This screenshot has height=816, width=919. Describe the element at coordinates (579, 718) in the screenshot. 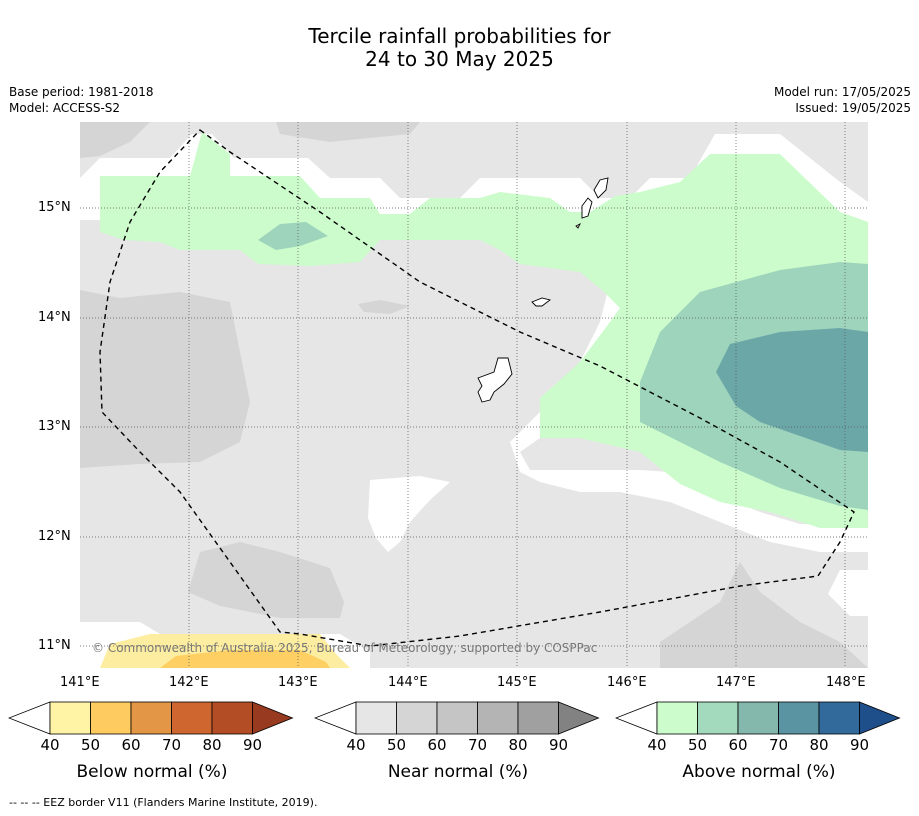

I see `near-colorbar-max-extend` at that location.